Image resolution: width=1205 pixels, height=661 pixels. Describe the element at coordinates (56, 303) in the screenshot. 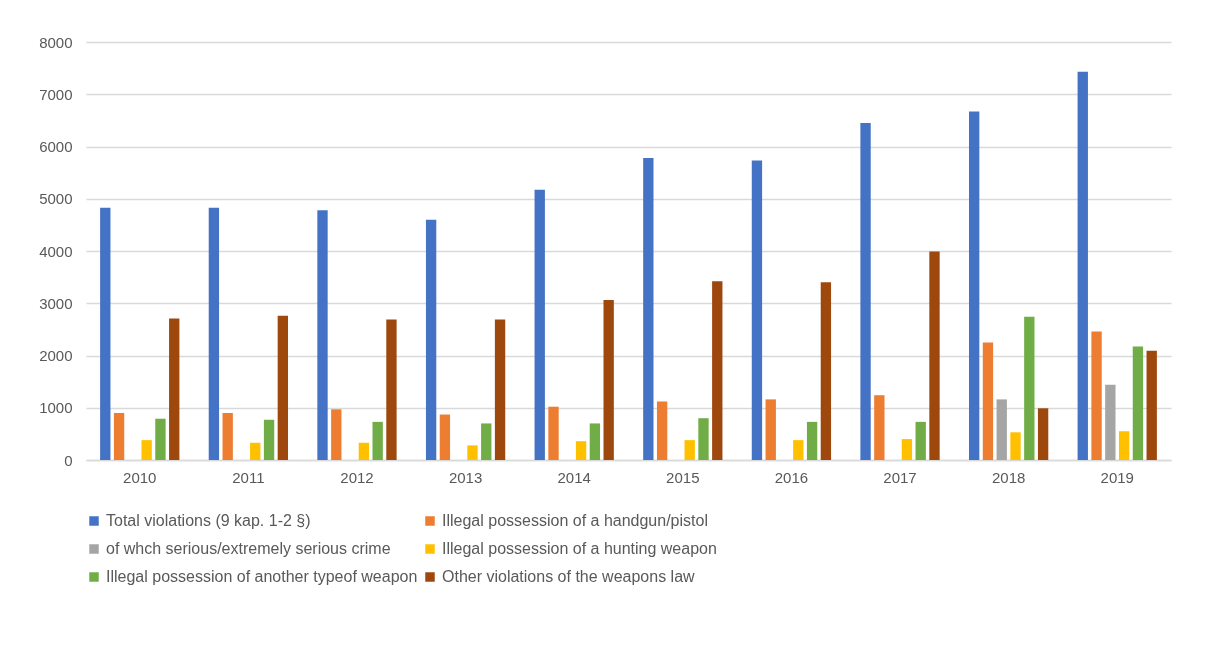

I see `y-tick-label: 3000` at that location.